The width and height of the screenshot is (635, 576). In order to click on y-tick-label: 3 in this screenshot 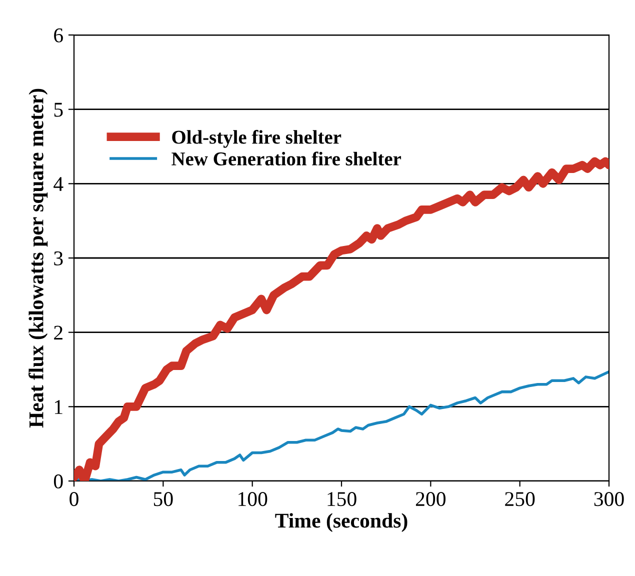, I will do `click(58, 258)`.